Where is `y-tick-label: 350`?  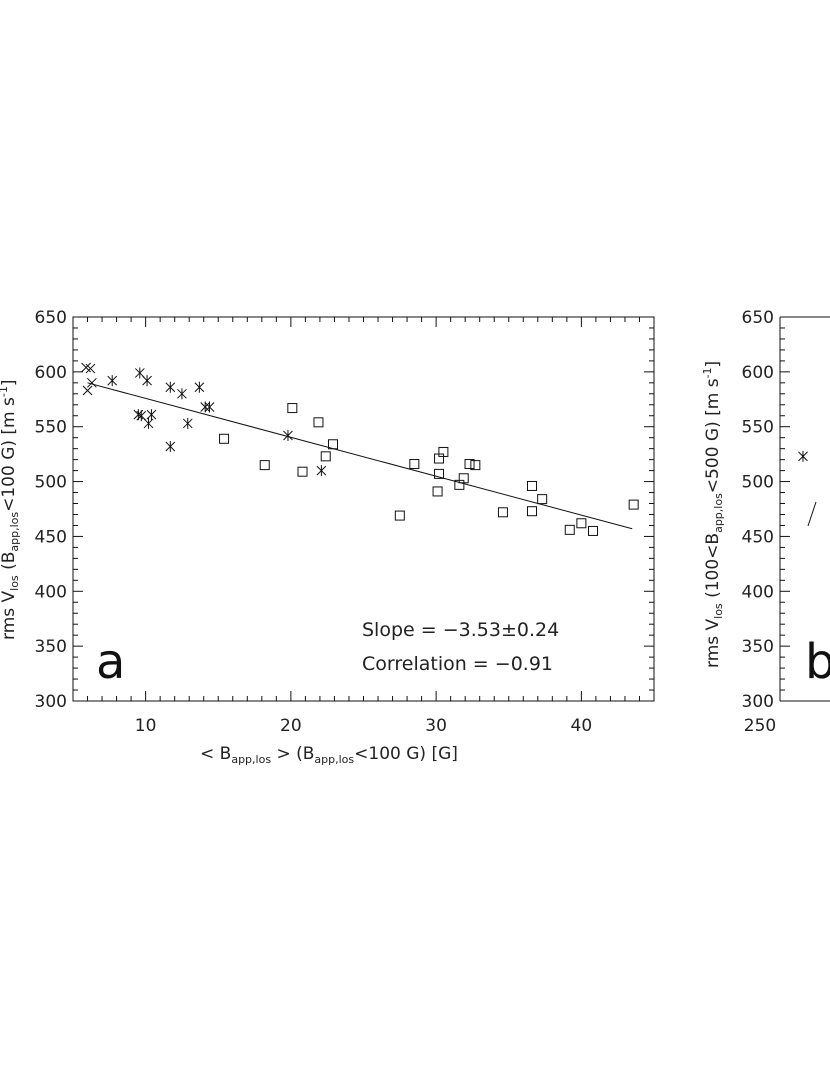 y-tick-label: 350 is located at coordinates (51, 647).